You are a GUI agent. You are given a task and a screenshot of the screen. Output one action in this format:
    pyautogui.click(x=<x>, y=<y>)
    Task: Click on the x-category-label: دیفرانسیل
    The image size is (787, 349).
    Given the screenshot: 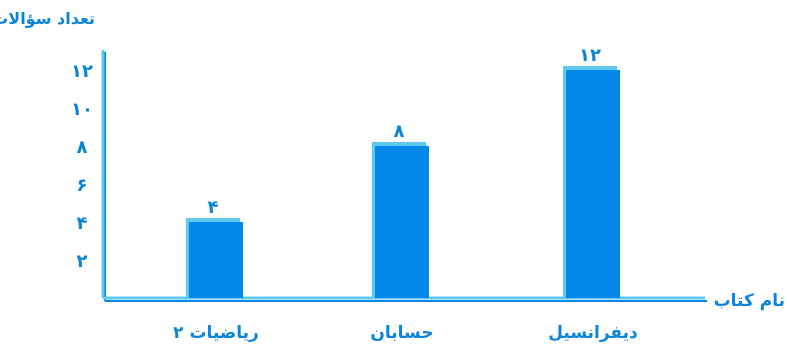 What is the action you would take?
    pyautogui.click(x=593, y=333)
    